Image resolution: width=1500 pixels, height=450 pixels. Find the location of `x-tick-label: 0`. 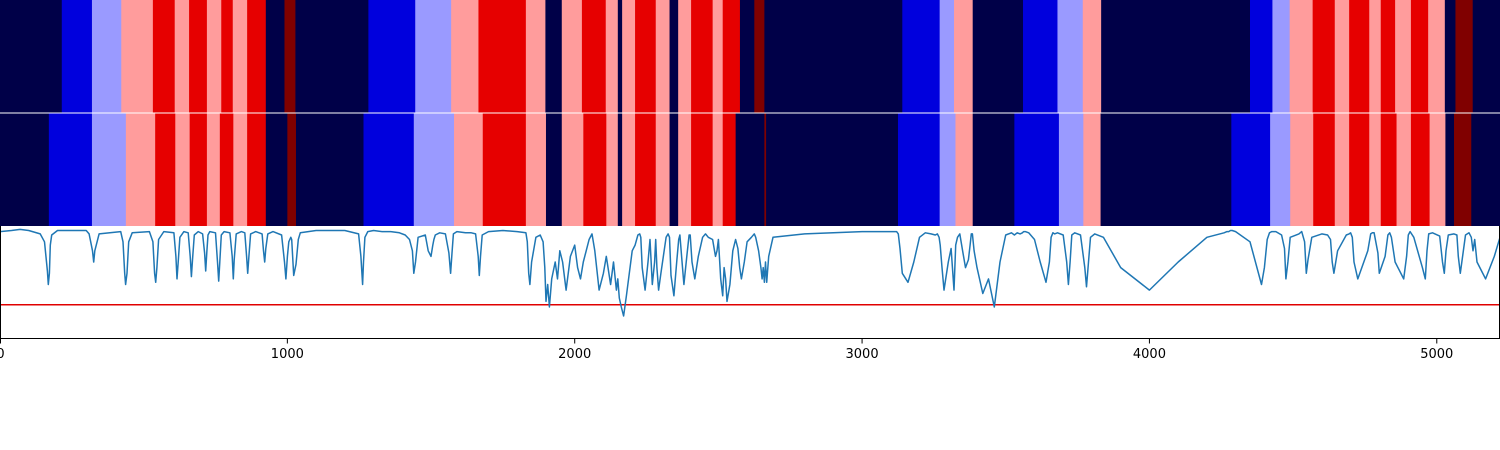

x-tick-label: 0 is located at coordinates (2, 354).